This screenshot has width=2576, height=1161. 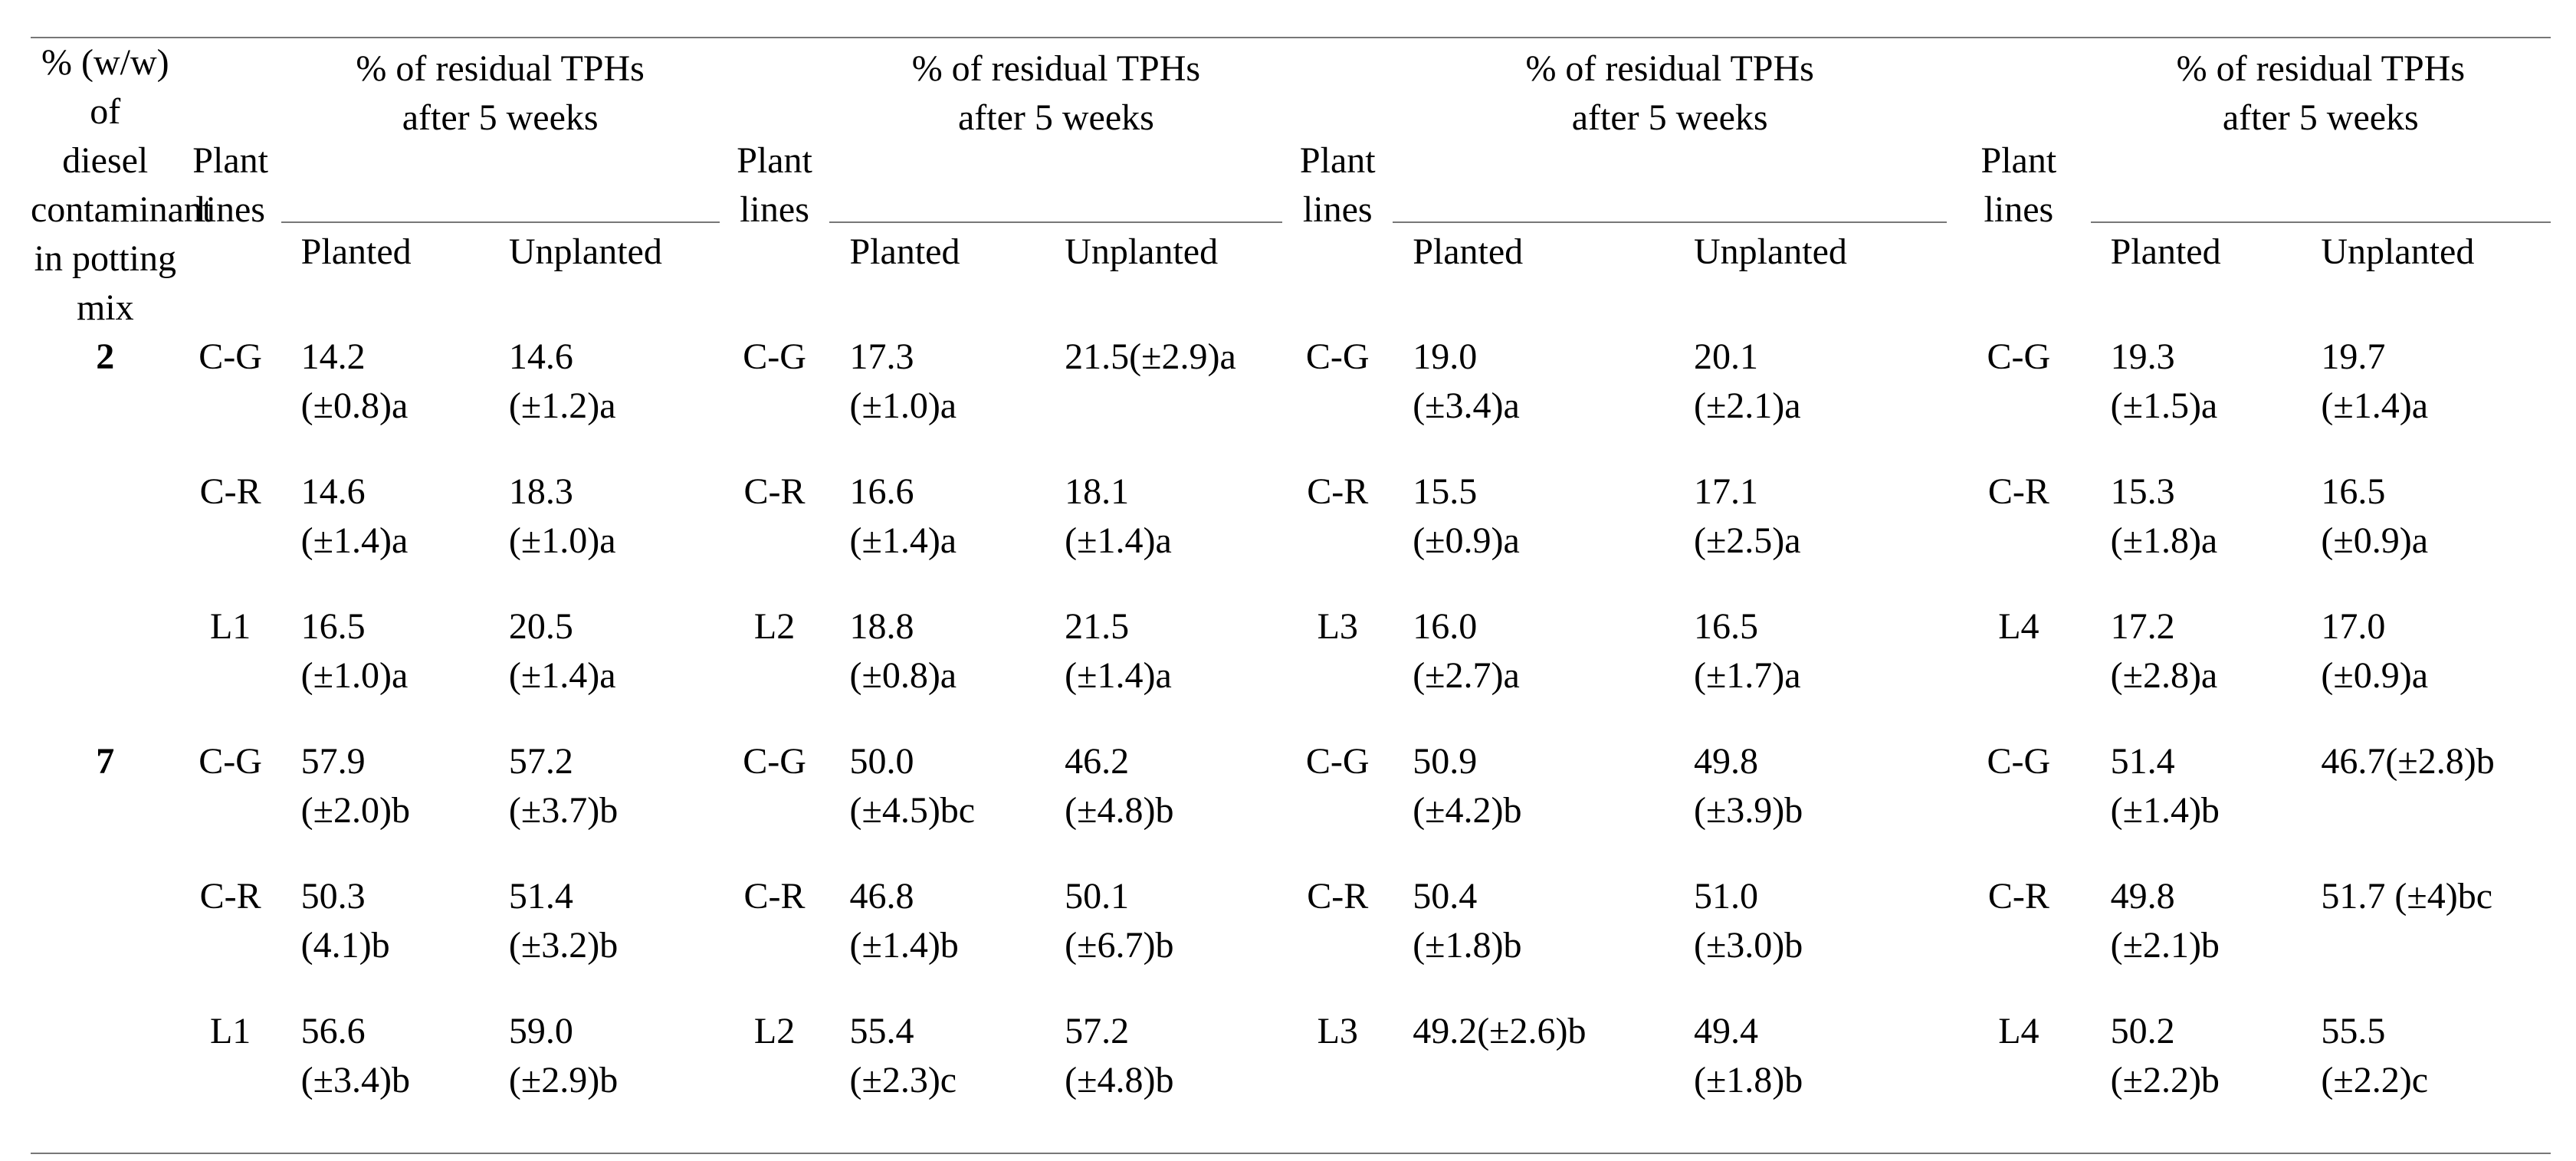 What do you see at coordinates (604, 939) in the screenshot?
I see `unplanted-value-cell: 51.4 (±3.2)b` at bounding box center [604, 939].